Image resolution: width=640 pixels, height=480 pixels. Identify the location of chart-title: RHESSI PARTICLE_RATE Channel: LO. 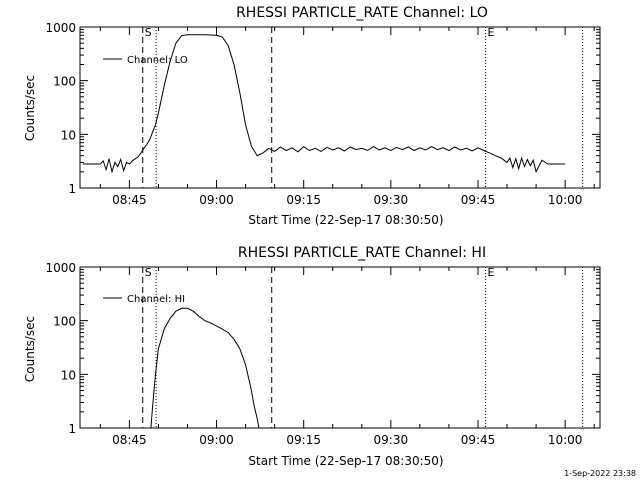
(362, 13).